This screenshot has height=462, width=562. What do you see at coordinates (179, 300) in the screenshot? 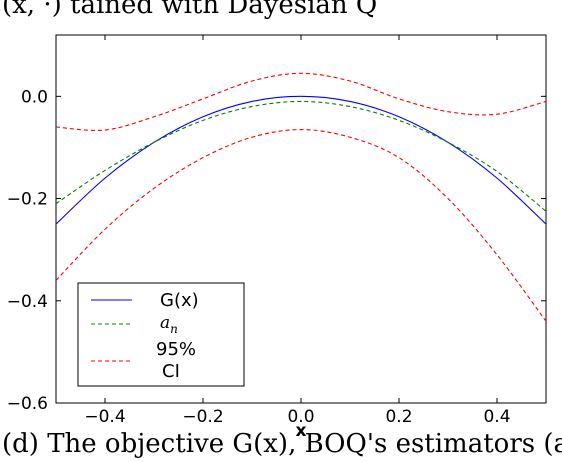
I see `legend-label-g: G(x)` at bounding box center [179, 300].